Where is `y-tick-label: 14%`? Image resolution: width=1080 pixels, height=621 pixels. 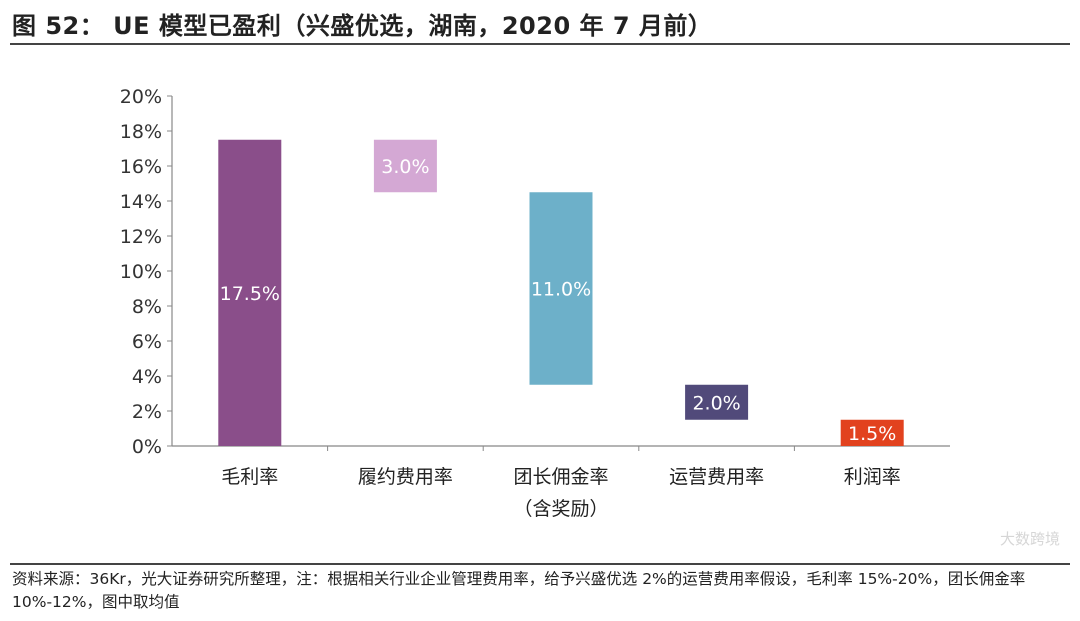 y-tick-label: 14% is located at coordinates (141, 202).